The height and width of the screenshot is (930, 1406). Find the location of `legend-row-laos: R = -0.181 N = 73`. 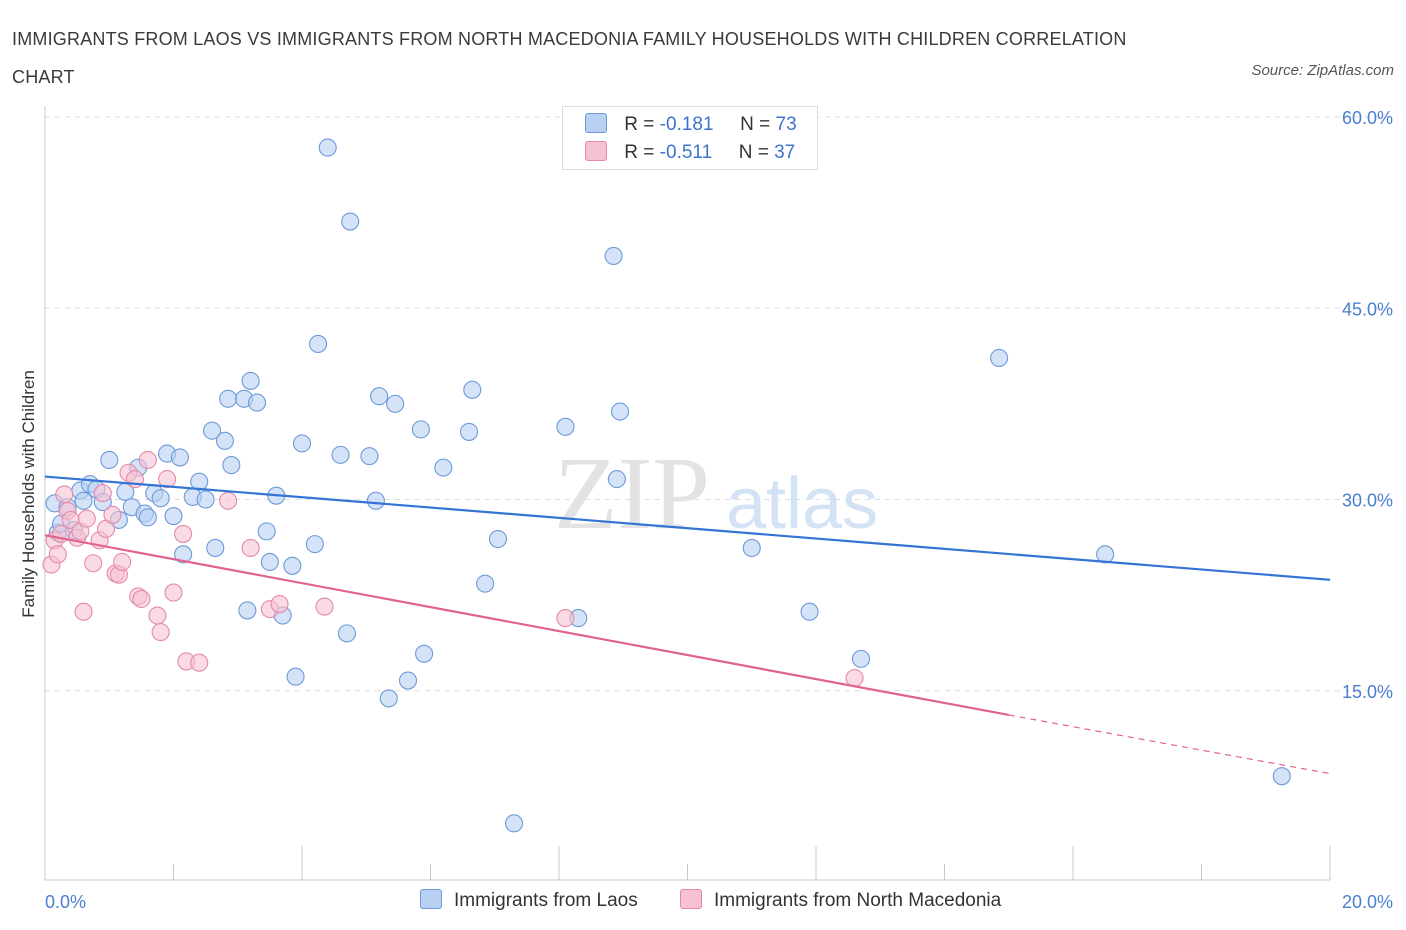

legend-row-laos: R = -0.181 N = 73 is located at coordinates (691, 125).